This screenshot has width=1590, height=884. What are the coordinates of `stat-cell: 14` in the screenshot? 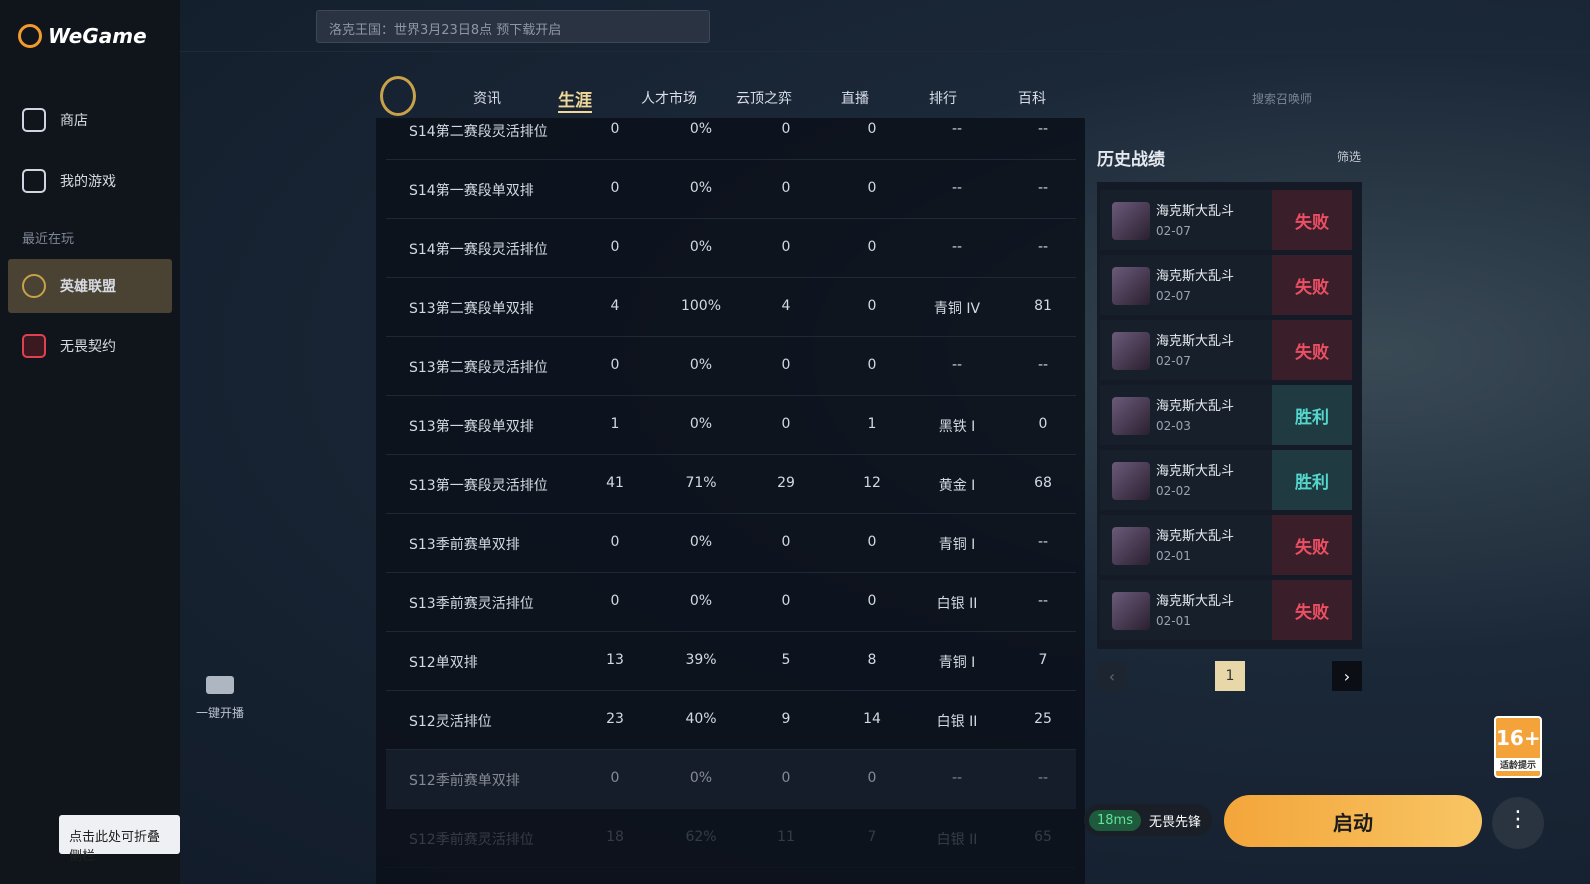 It's located at (872, 719).